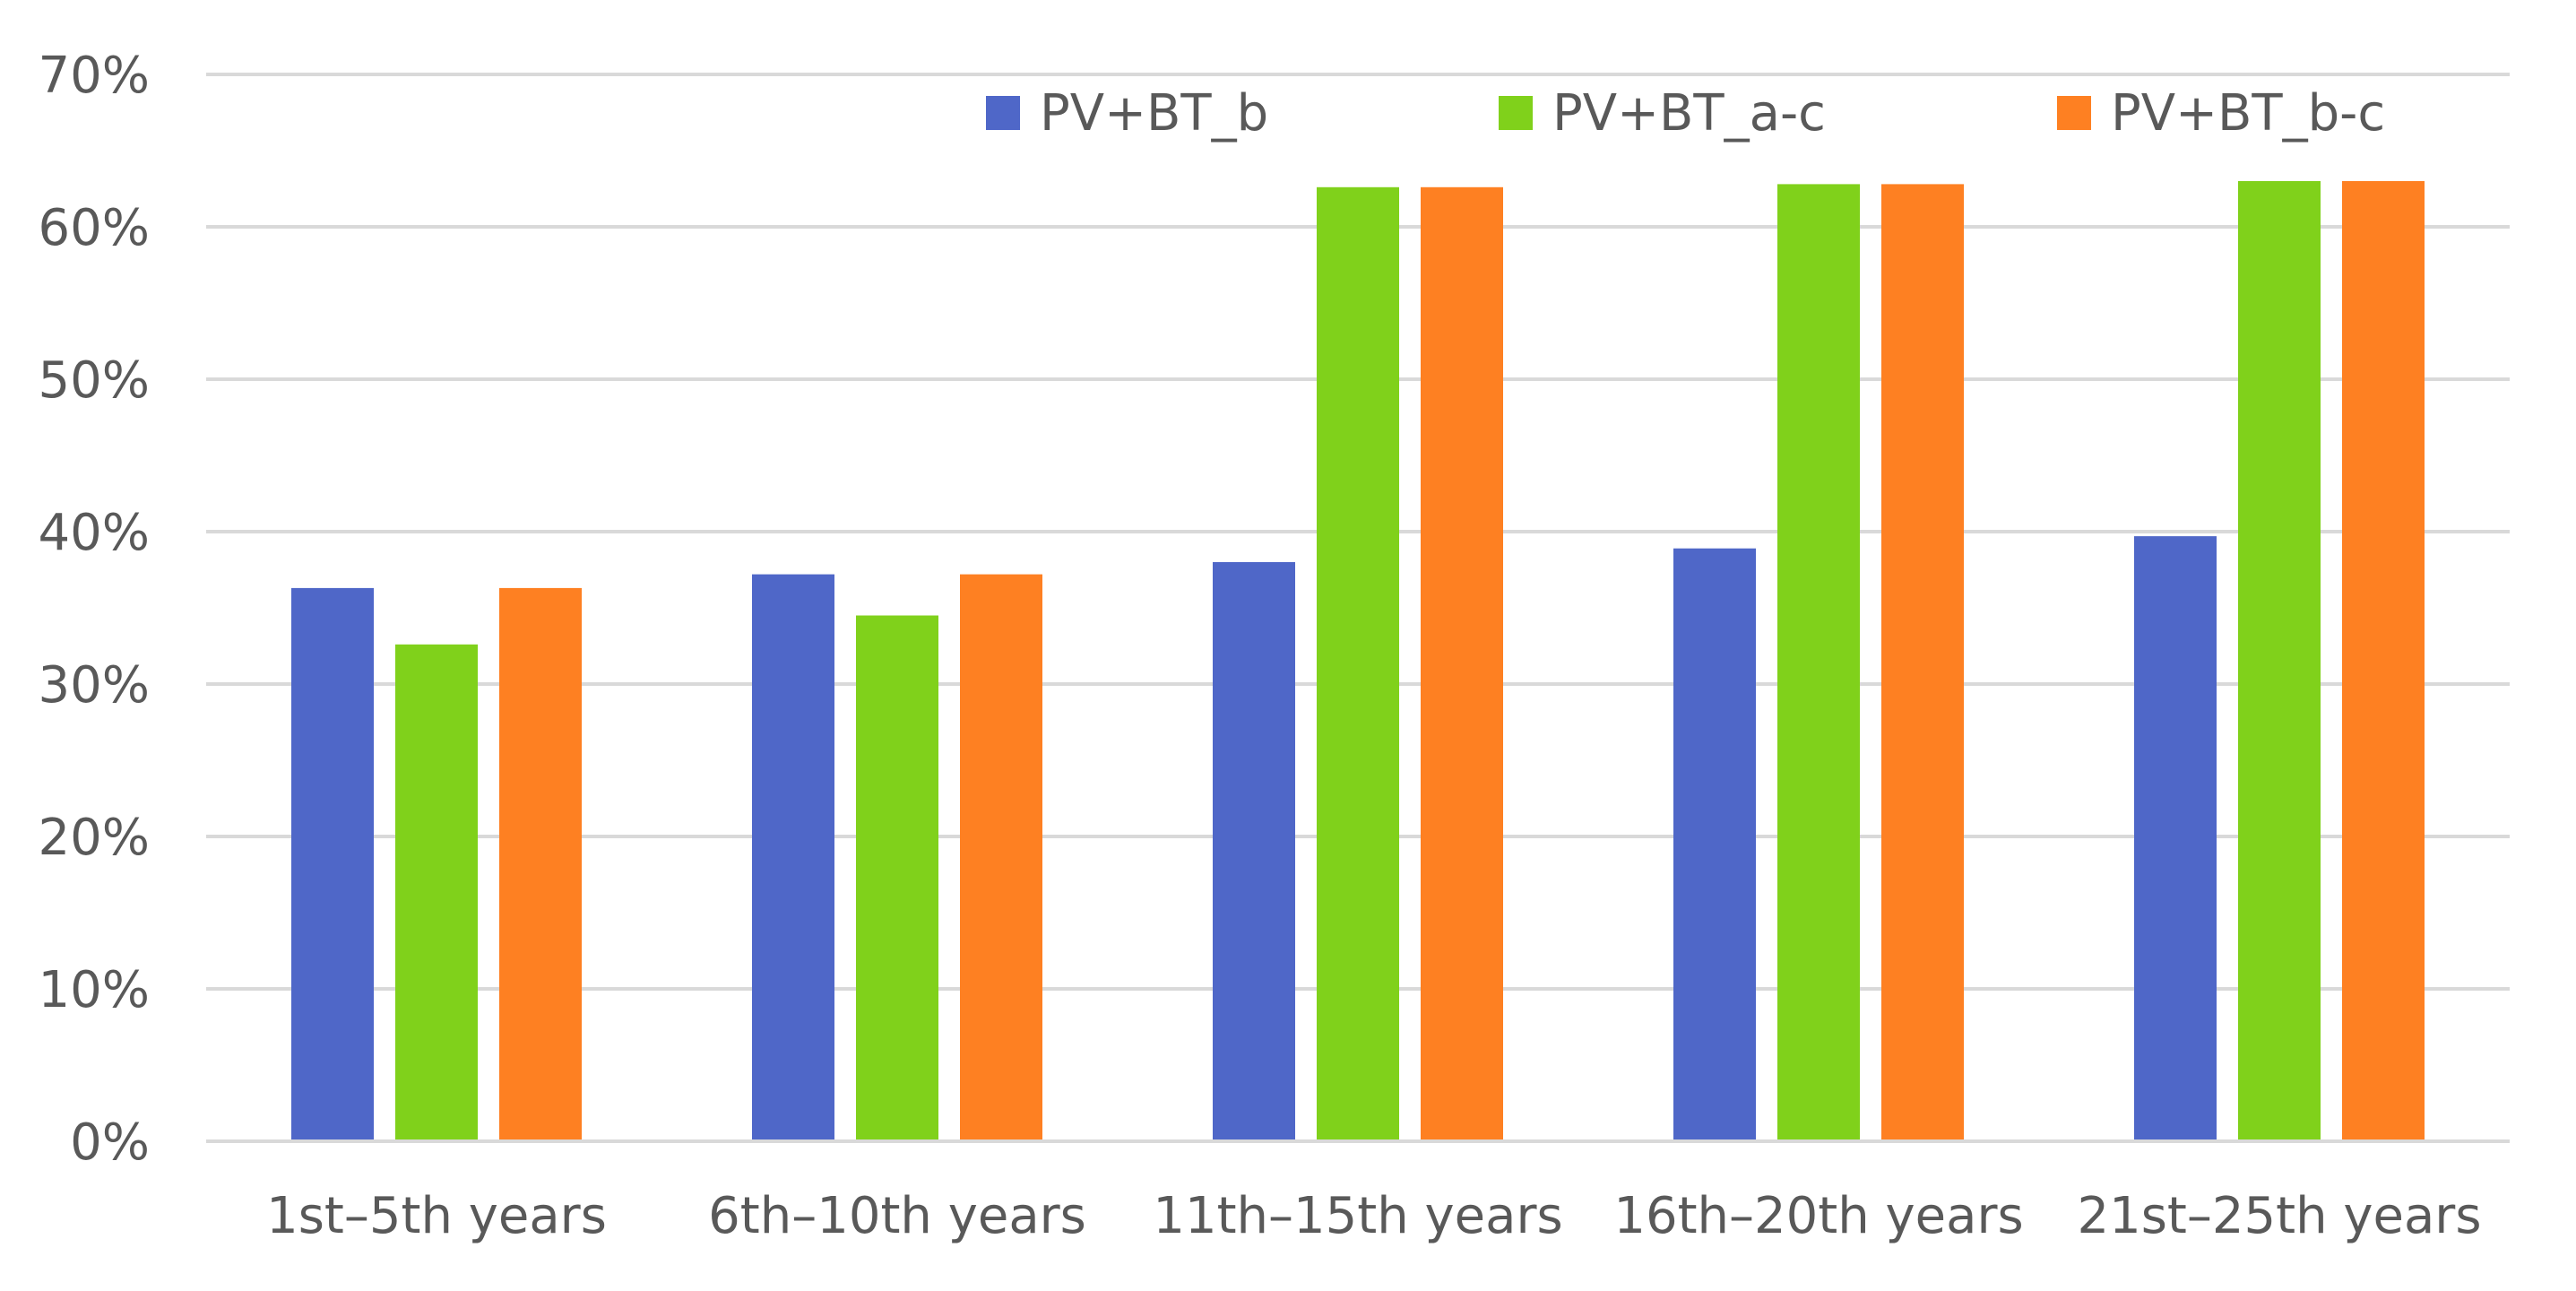 The height and width of the screenshot is (1291, 2576). Describe the element at coordinates (94, 76) in the screenshot. I see `y-tick-label-70: 70%` at that location.